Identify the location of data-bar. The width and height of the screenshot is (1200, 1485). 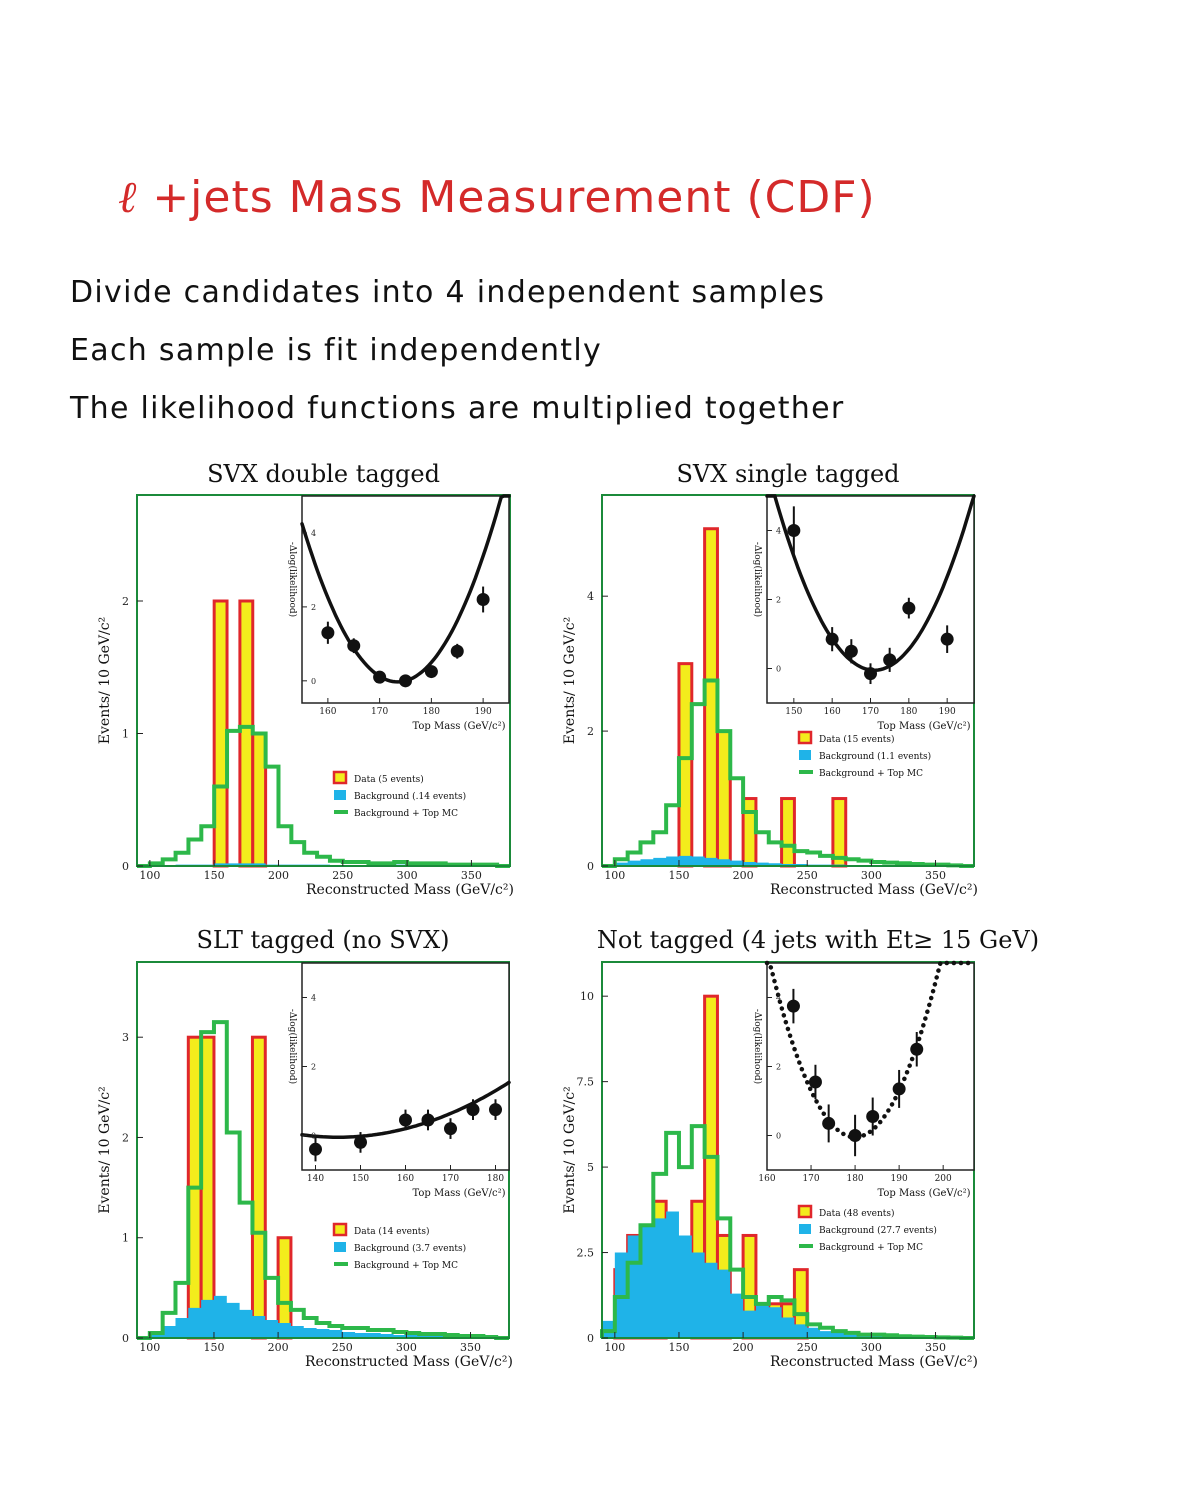
(788, 832).